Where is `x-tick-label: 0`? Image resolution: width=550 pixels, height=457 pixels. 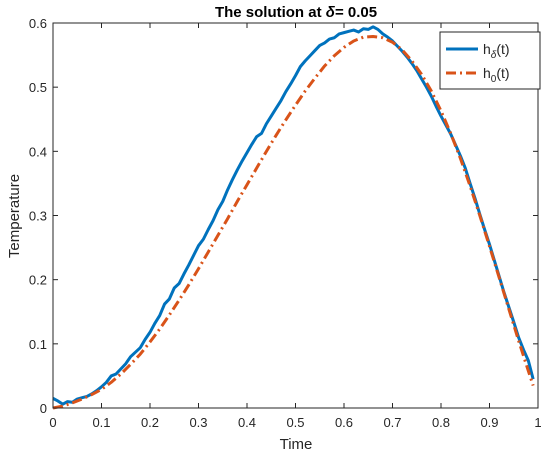
x-tick-label: 0 is located at coordinates (52, 422).